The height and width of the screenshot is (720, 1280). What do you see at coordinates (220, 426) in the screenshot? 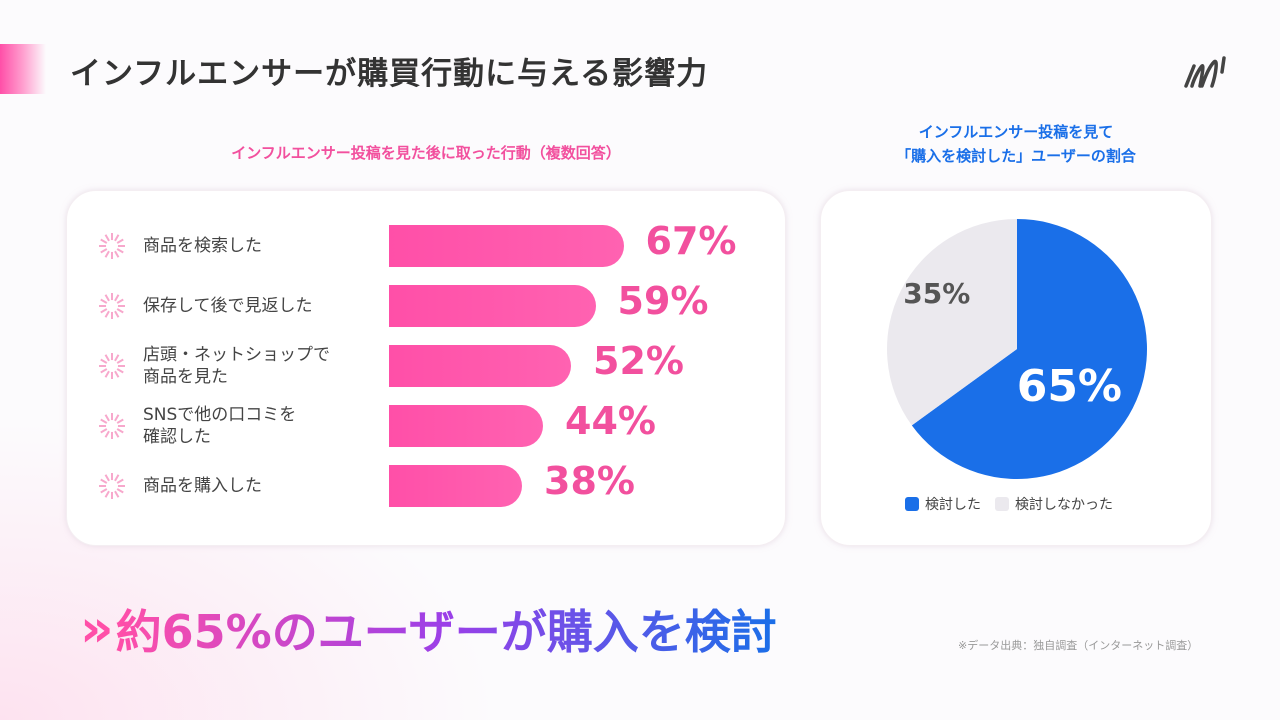
I see `bar-label: SNSで他の口コミを 確認した` at bounding box center [220, 426].